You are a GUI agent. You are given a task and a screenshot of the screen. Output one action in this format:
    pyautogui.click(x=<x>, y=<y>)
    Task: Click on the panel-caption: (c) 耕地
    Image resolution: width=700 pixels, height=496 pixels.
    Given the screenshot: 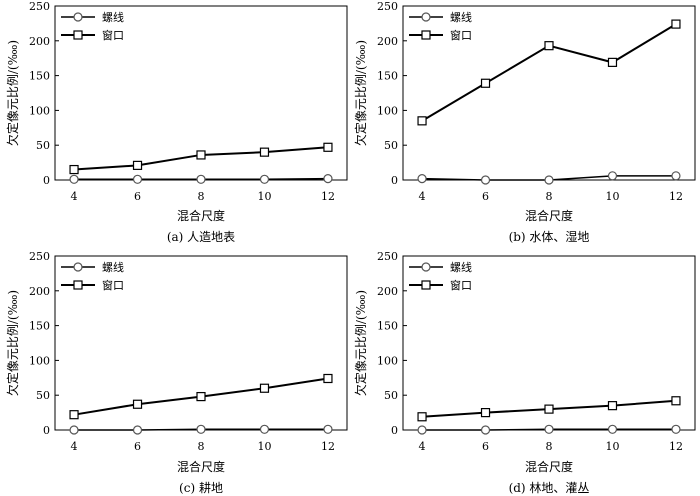 What is the action you would take?
    pyautogui.click(x=201, y=487)
    